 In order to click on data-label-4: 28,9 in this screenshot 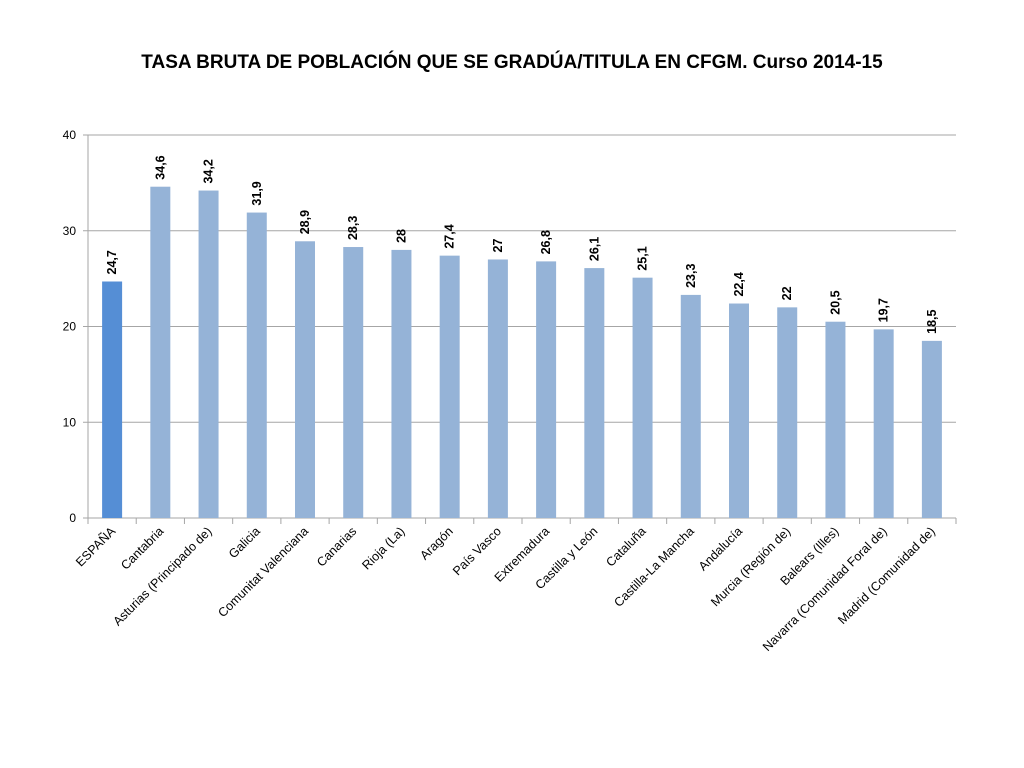, I will do `click(305, 222)`.